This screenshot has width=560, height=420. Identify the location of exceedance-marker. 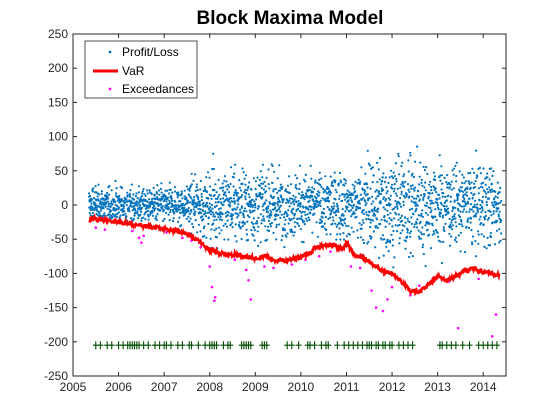
(148, 345).